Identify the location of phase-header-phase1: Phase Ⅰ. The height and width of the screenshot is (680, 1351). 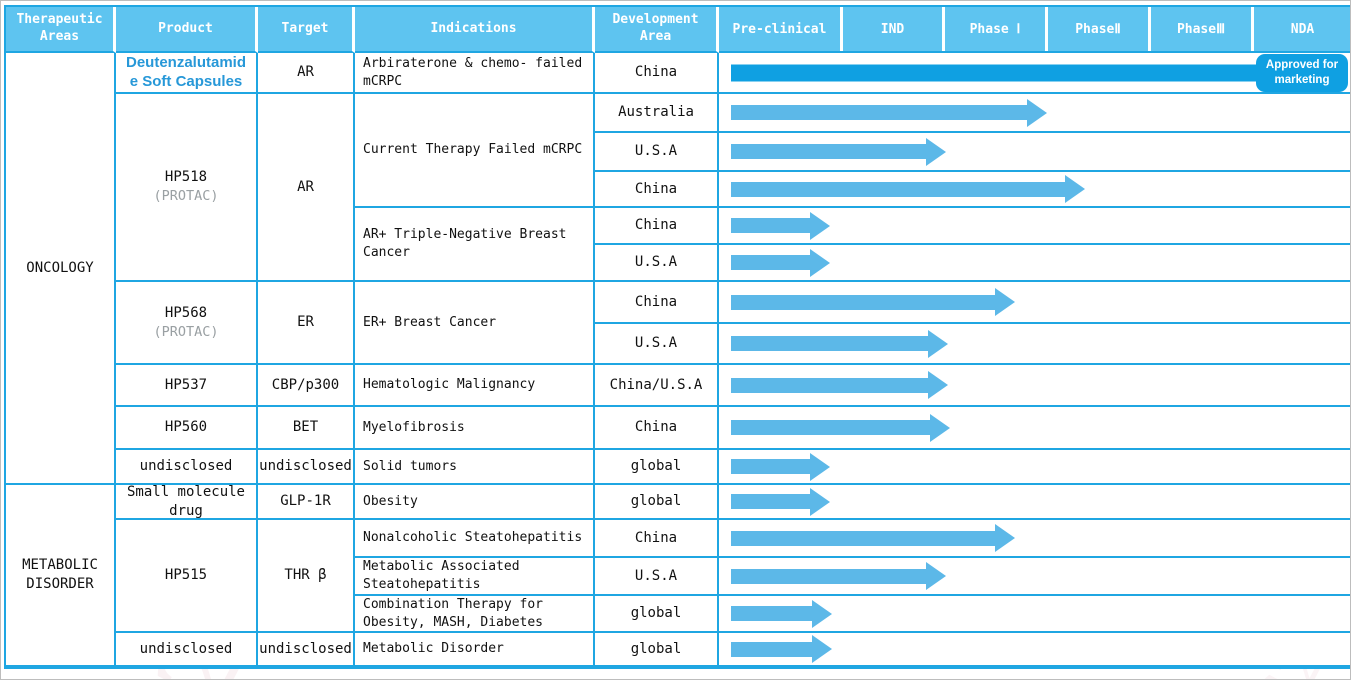
(993, 29).